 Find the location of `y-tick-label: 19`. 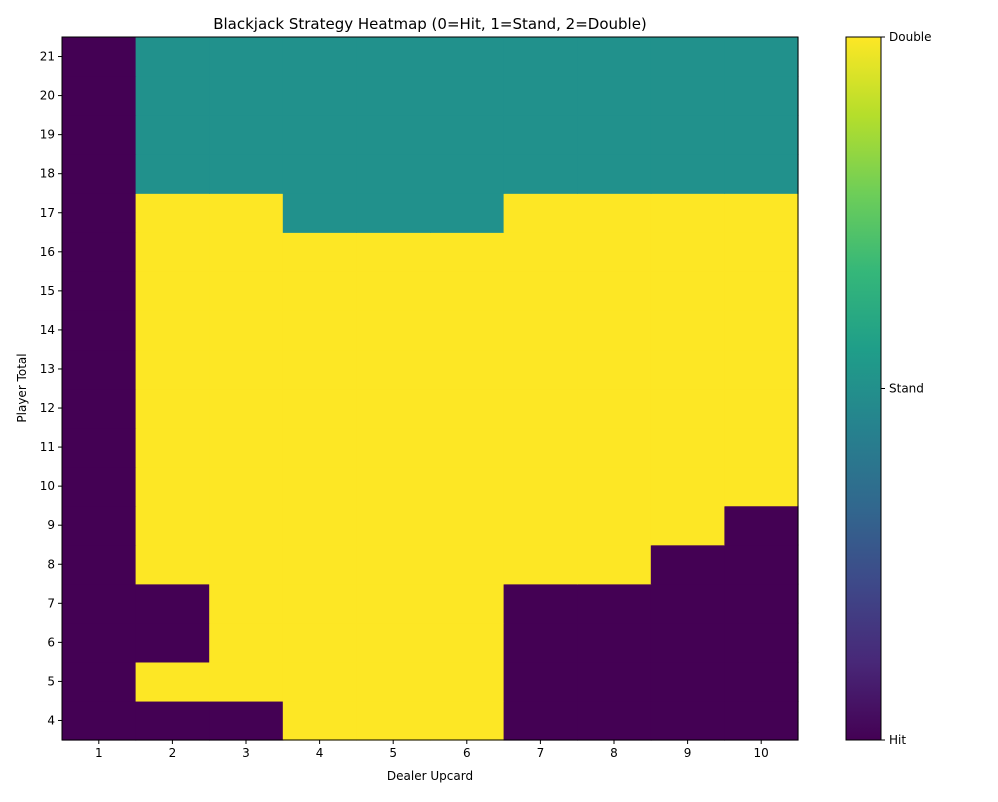

y-tick-label: 19 is located at coordinates (47, 135).